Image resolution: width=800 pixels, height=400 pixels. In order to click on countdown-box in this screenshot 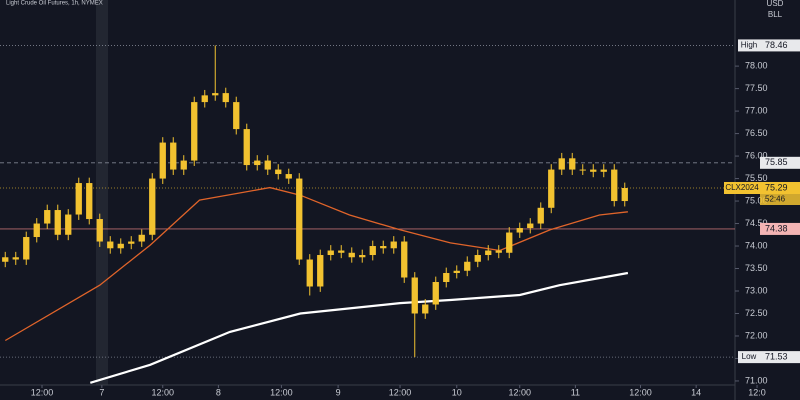, I will do `click(780, 200)`.